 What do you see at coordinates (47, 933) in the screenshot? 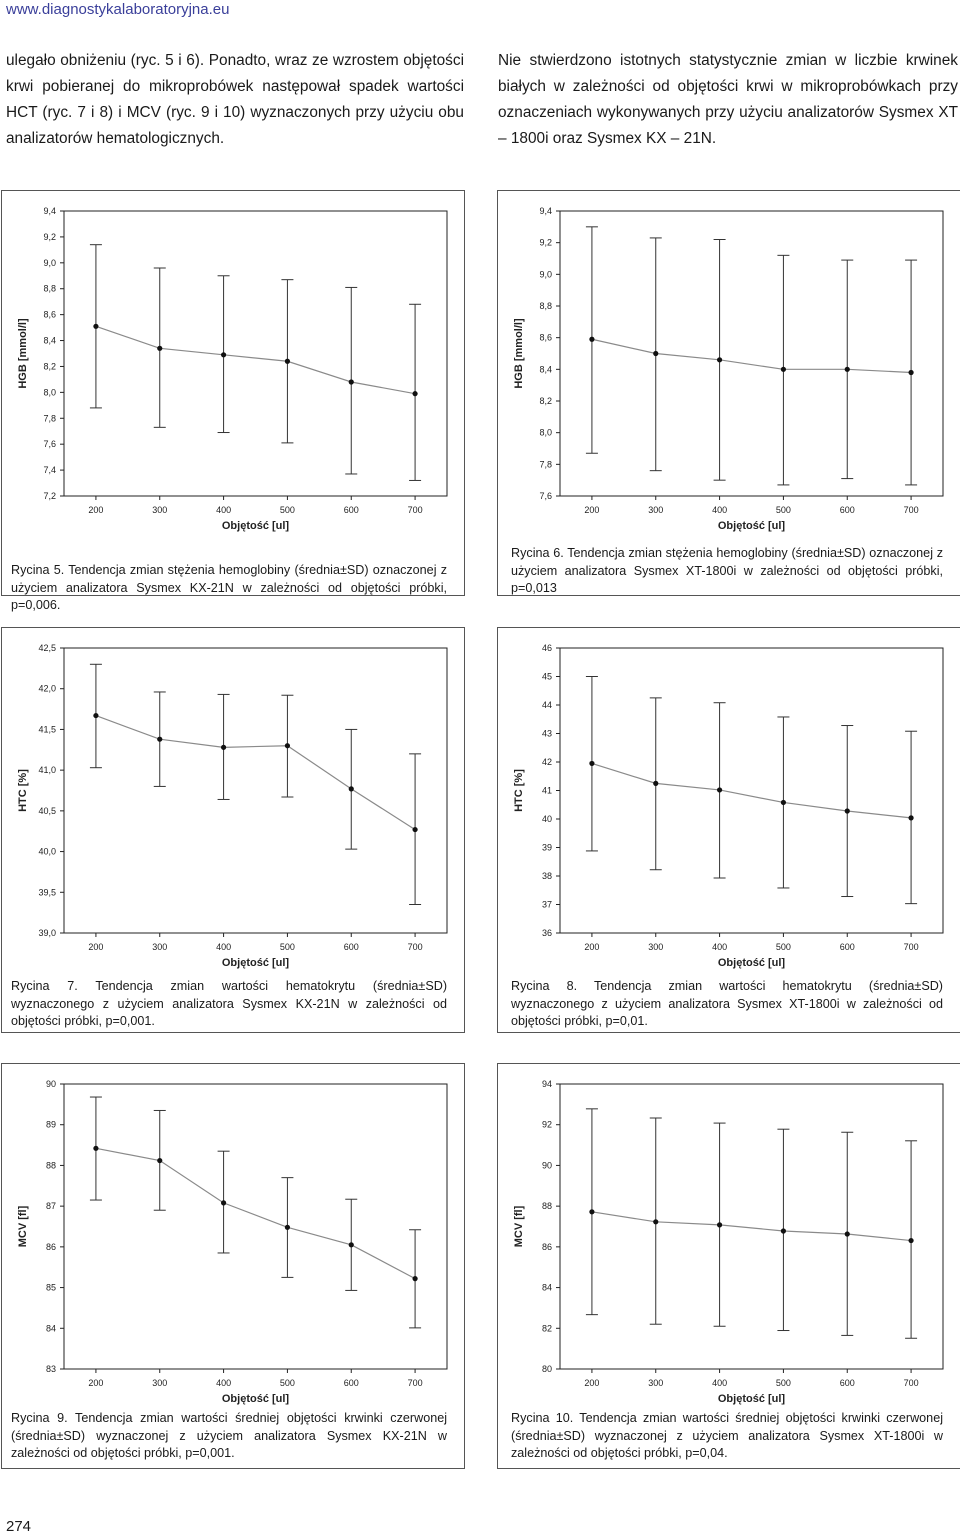
I see `y-tick-label: 39,0` at bounding box center [47, 933].